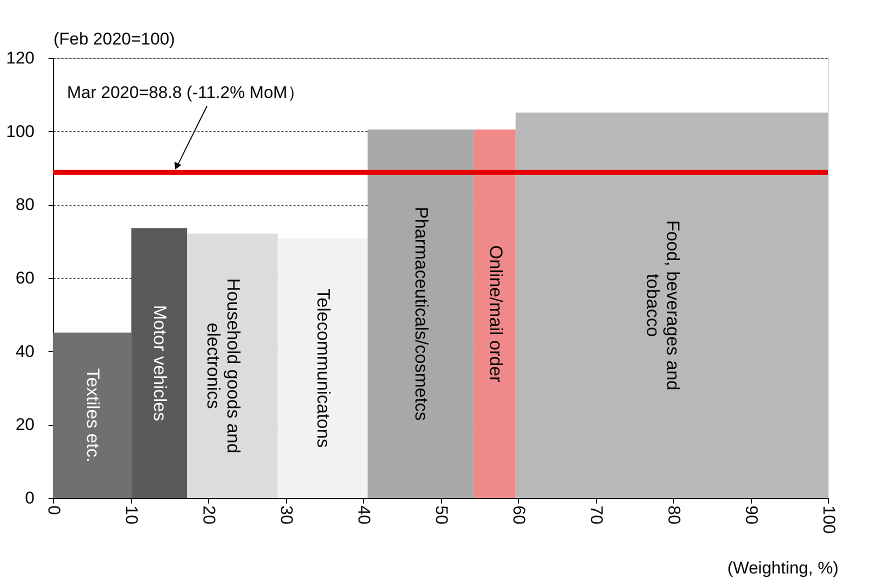 The image size is (882, 578). Describe the element at coordinates (223, 366) in the screenshot. I see `series-label: Household goods and electronics` at that location.